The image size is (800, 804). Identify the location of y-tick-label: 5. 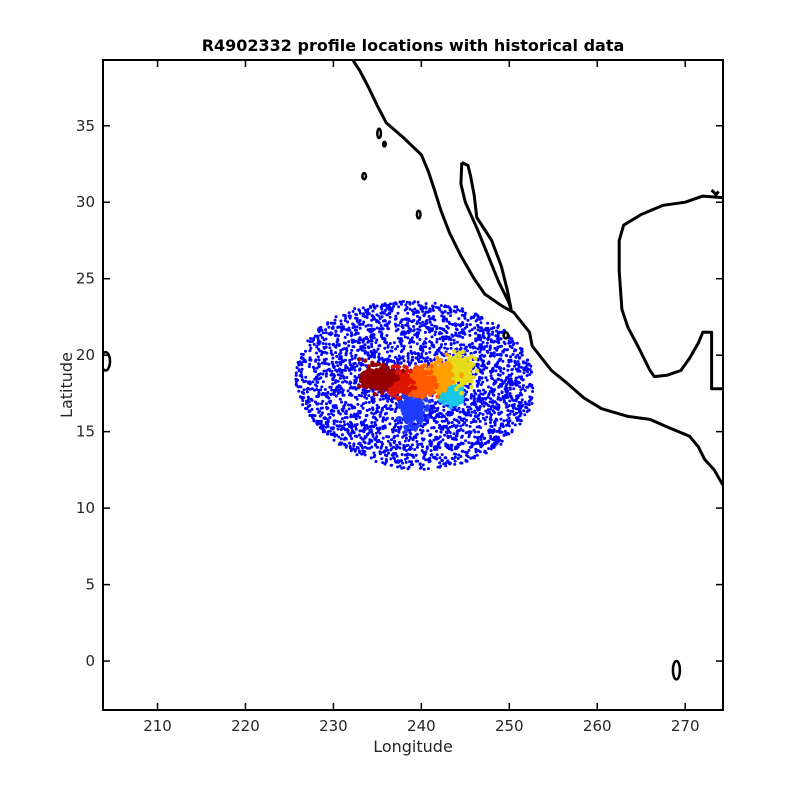
(90, 585).